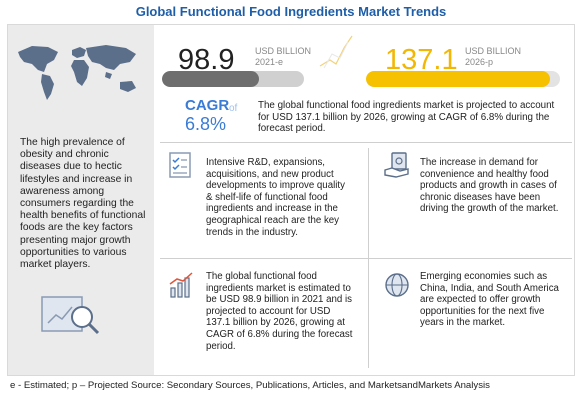 The image size is (582, 404). Describe the element at coordinates (479, 62) in the screenshot. I see `year-2026: 2026-p` at that location.